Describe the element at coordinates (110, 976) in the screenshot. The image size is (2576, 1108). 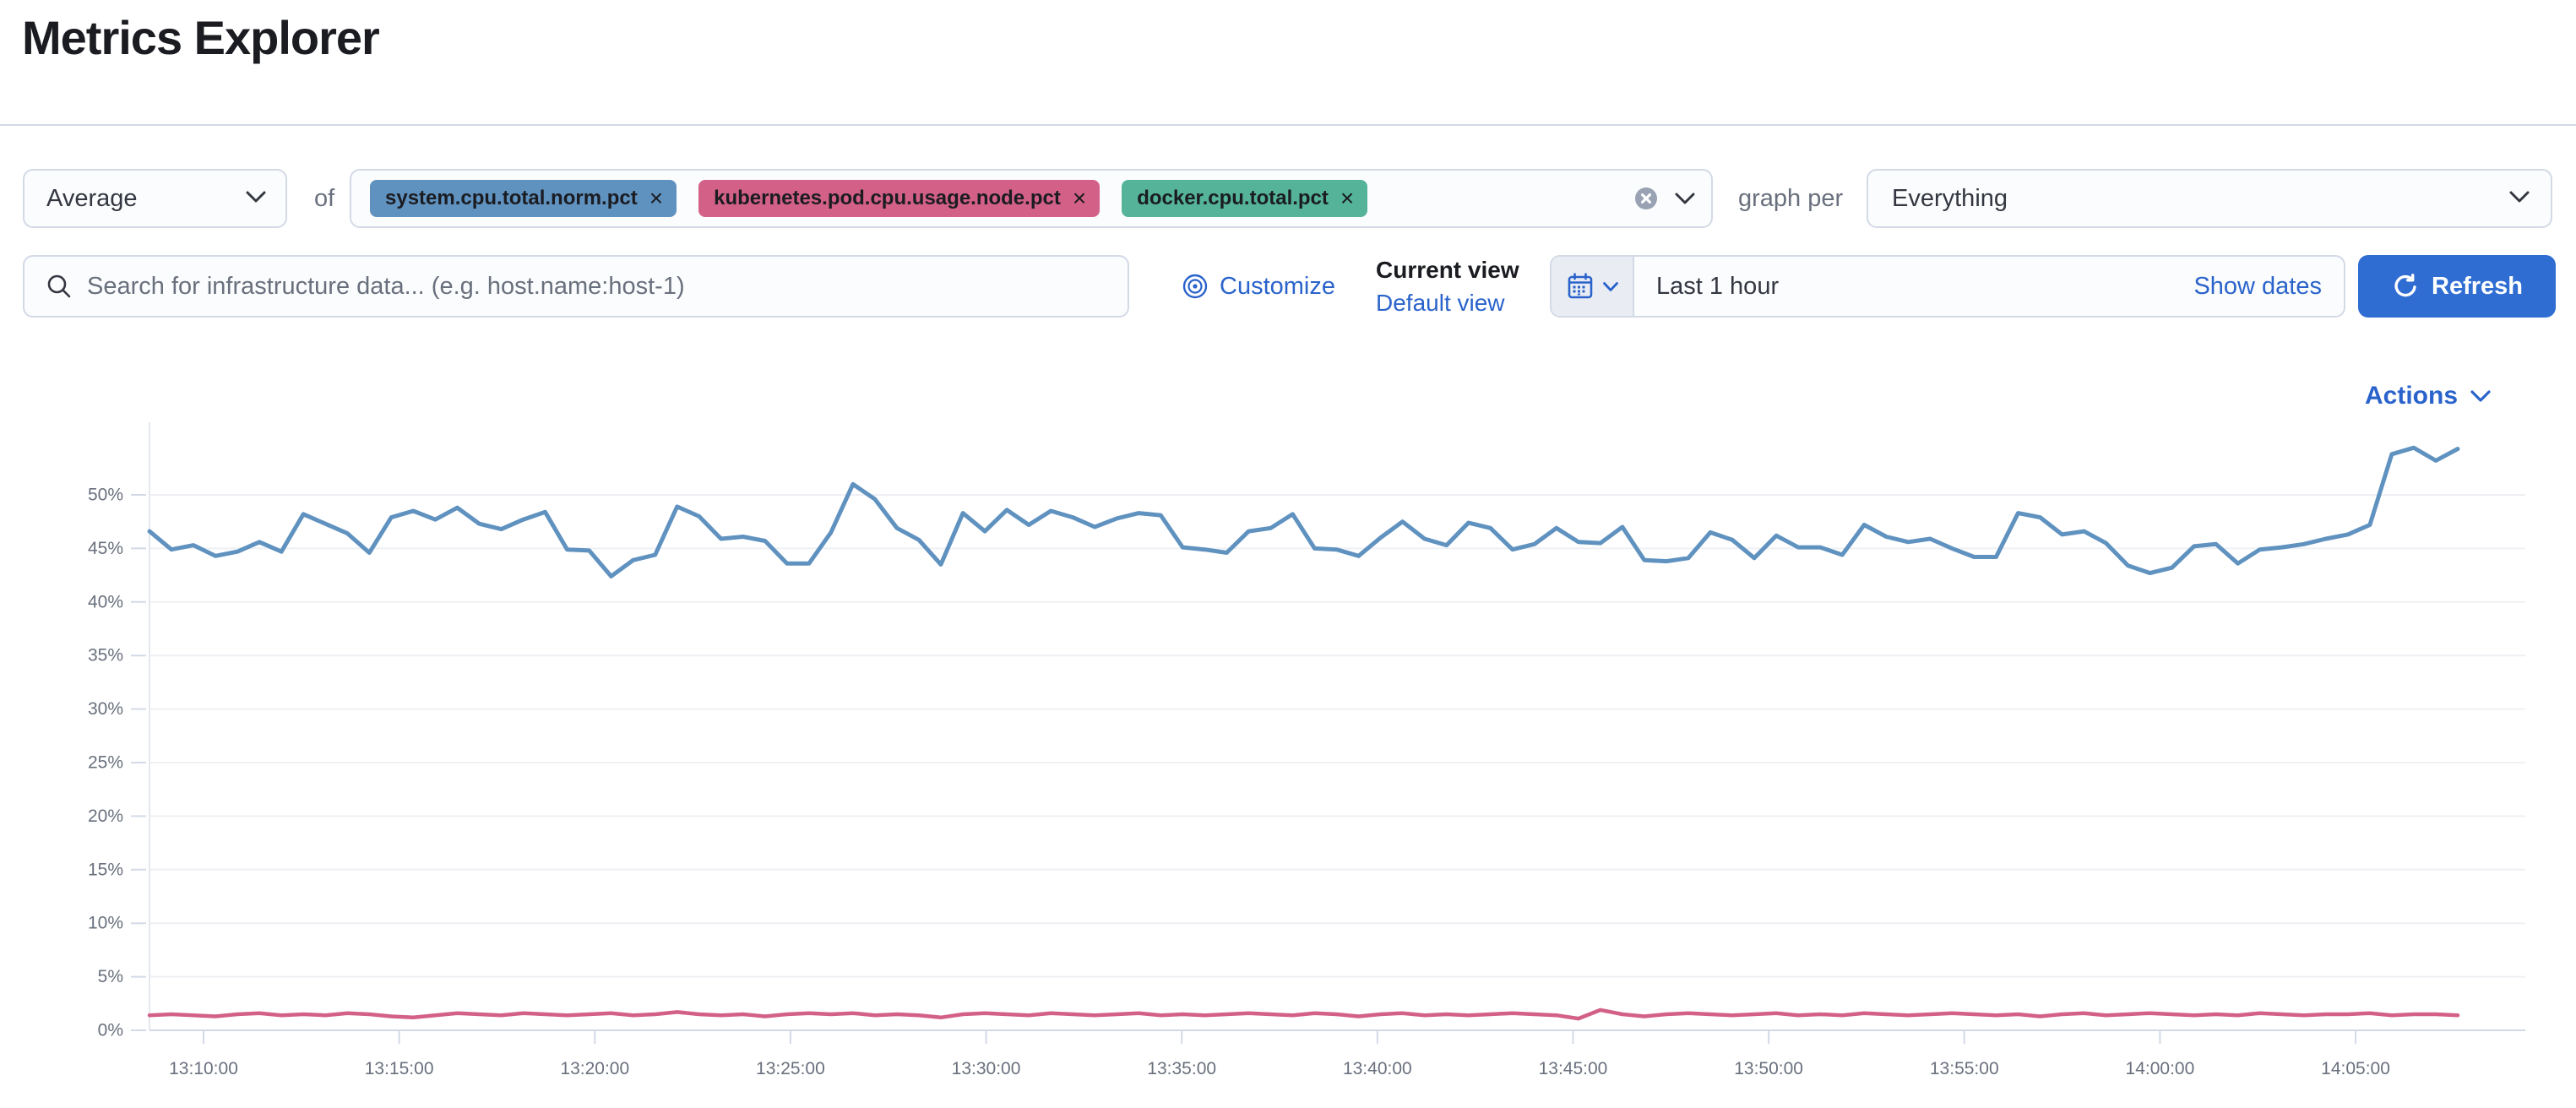
I see `svg-text: 5%` at that location.